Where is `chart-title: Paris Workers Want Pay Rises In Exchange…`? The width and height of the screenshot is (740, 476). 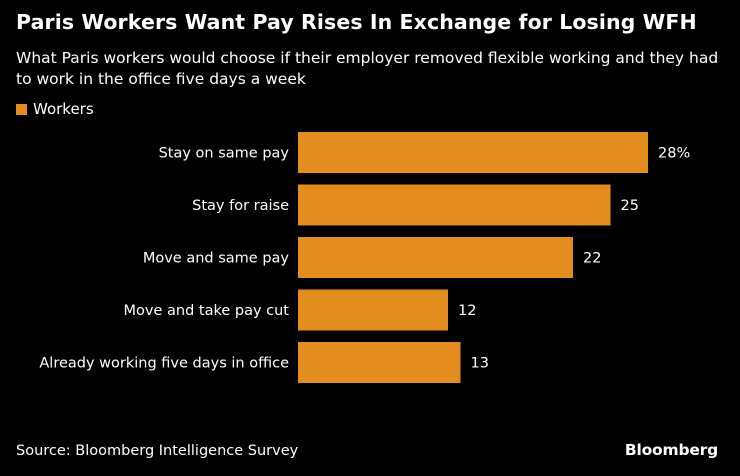 chart-title: Paris Workers Want Pay Rises In Exchange… is located at coordinates (356, 22).